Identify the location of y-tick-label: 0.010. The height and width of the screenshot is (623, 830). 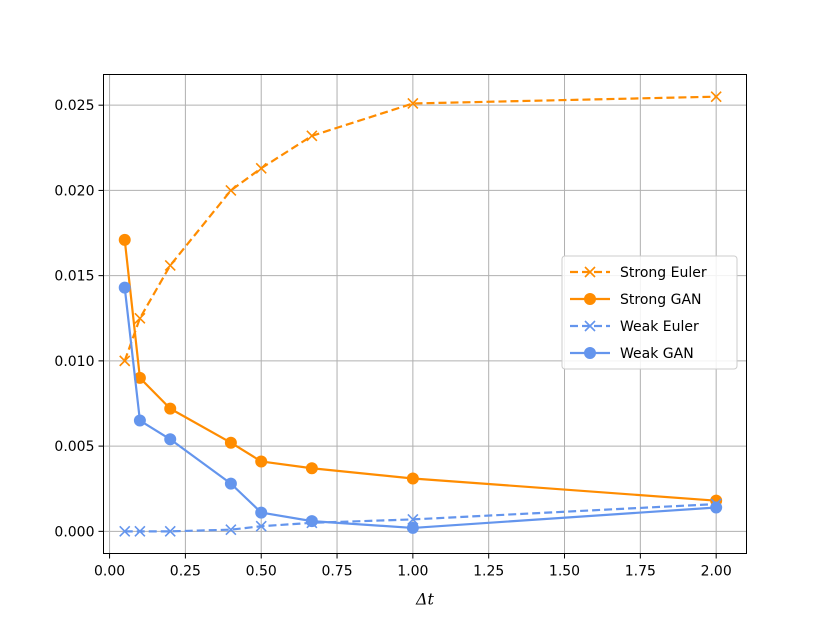
(74, 362).